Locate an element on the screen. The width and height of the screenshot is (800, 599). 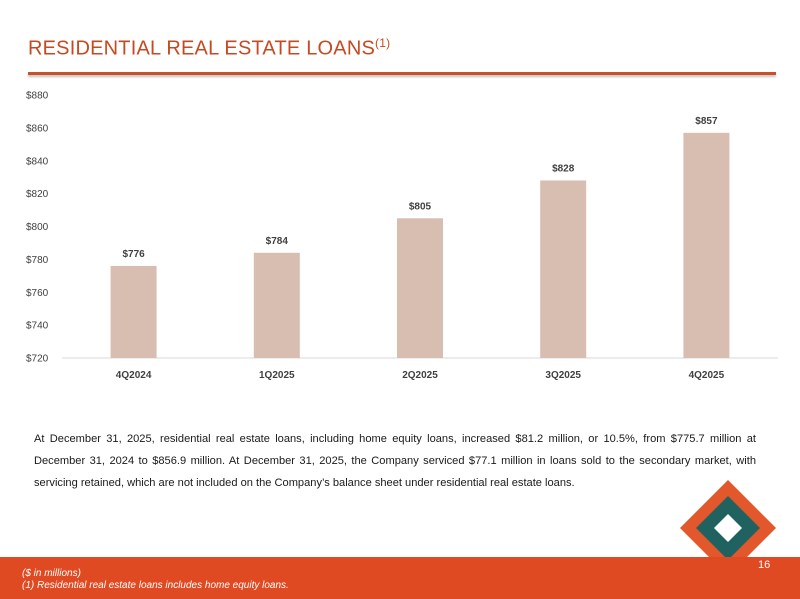
y-tick-label: $840 is located at coordinates (37, 161).